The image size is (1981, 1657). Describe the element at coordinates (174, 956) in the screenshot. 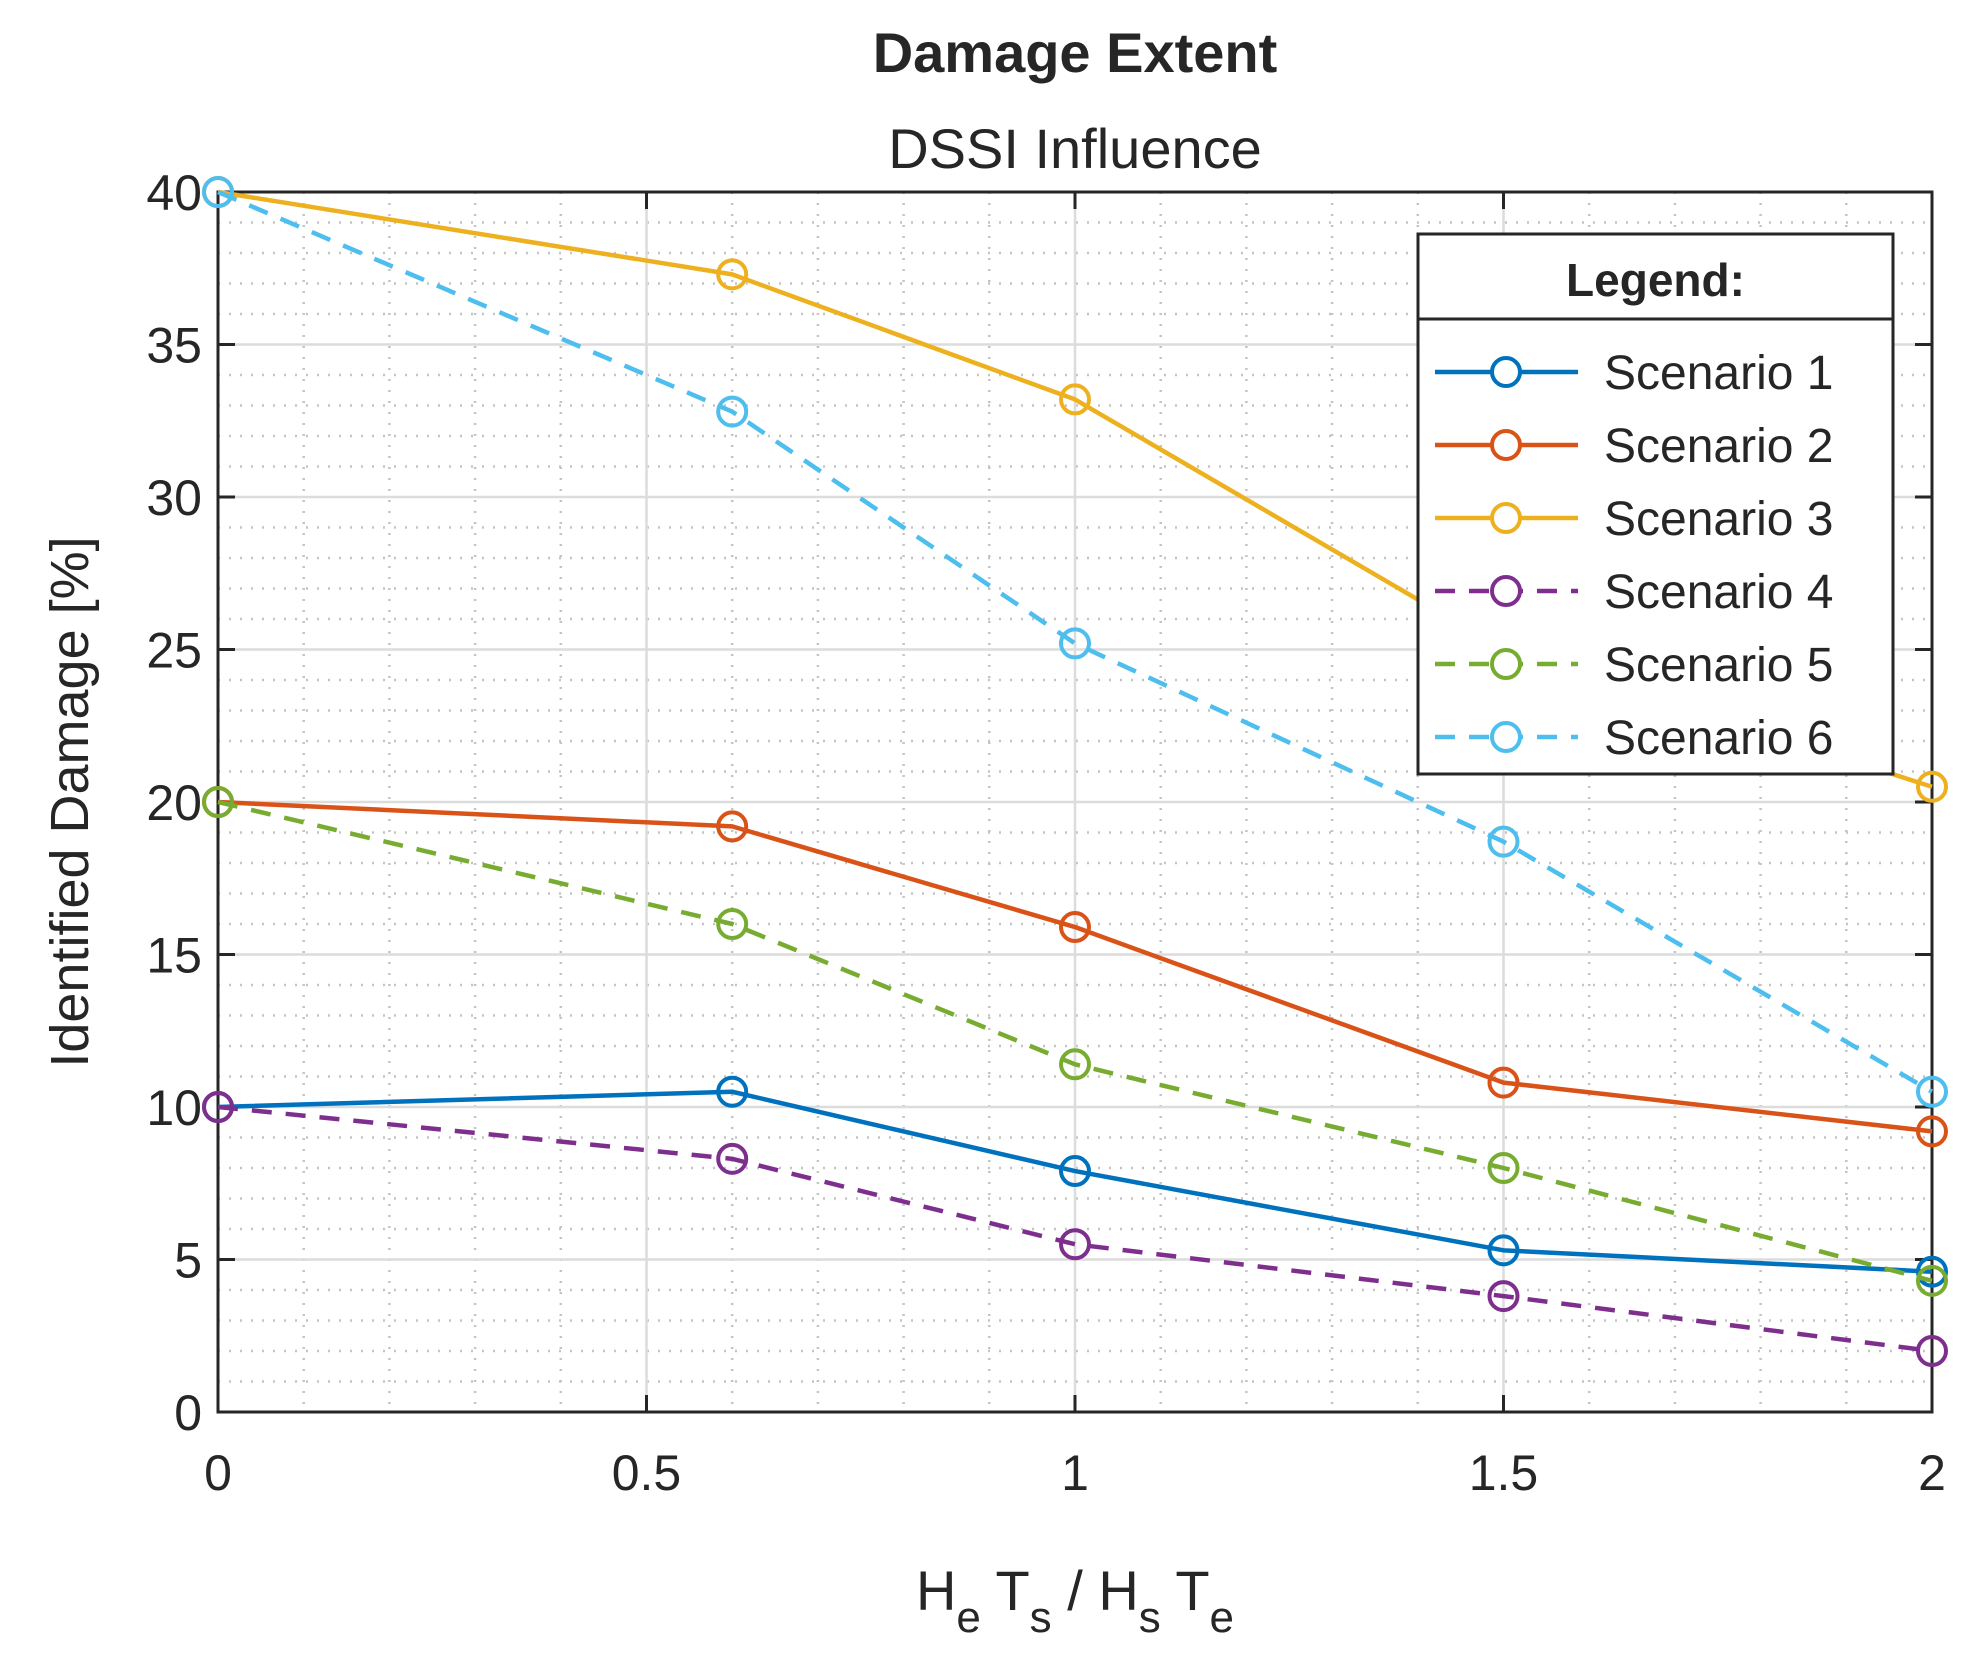

I see `y-tick-label: 15` at that location.